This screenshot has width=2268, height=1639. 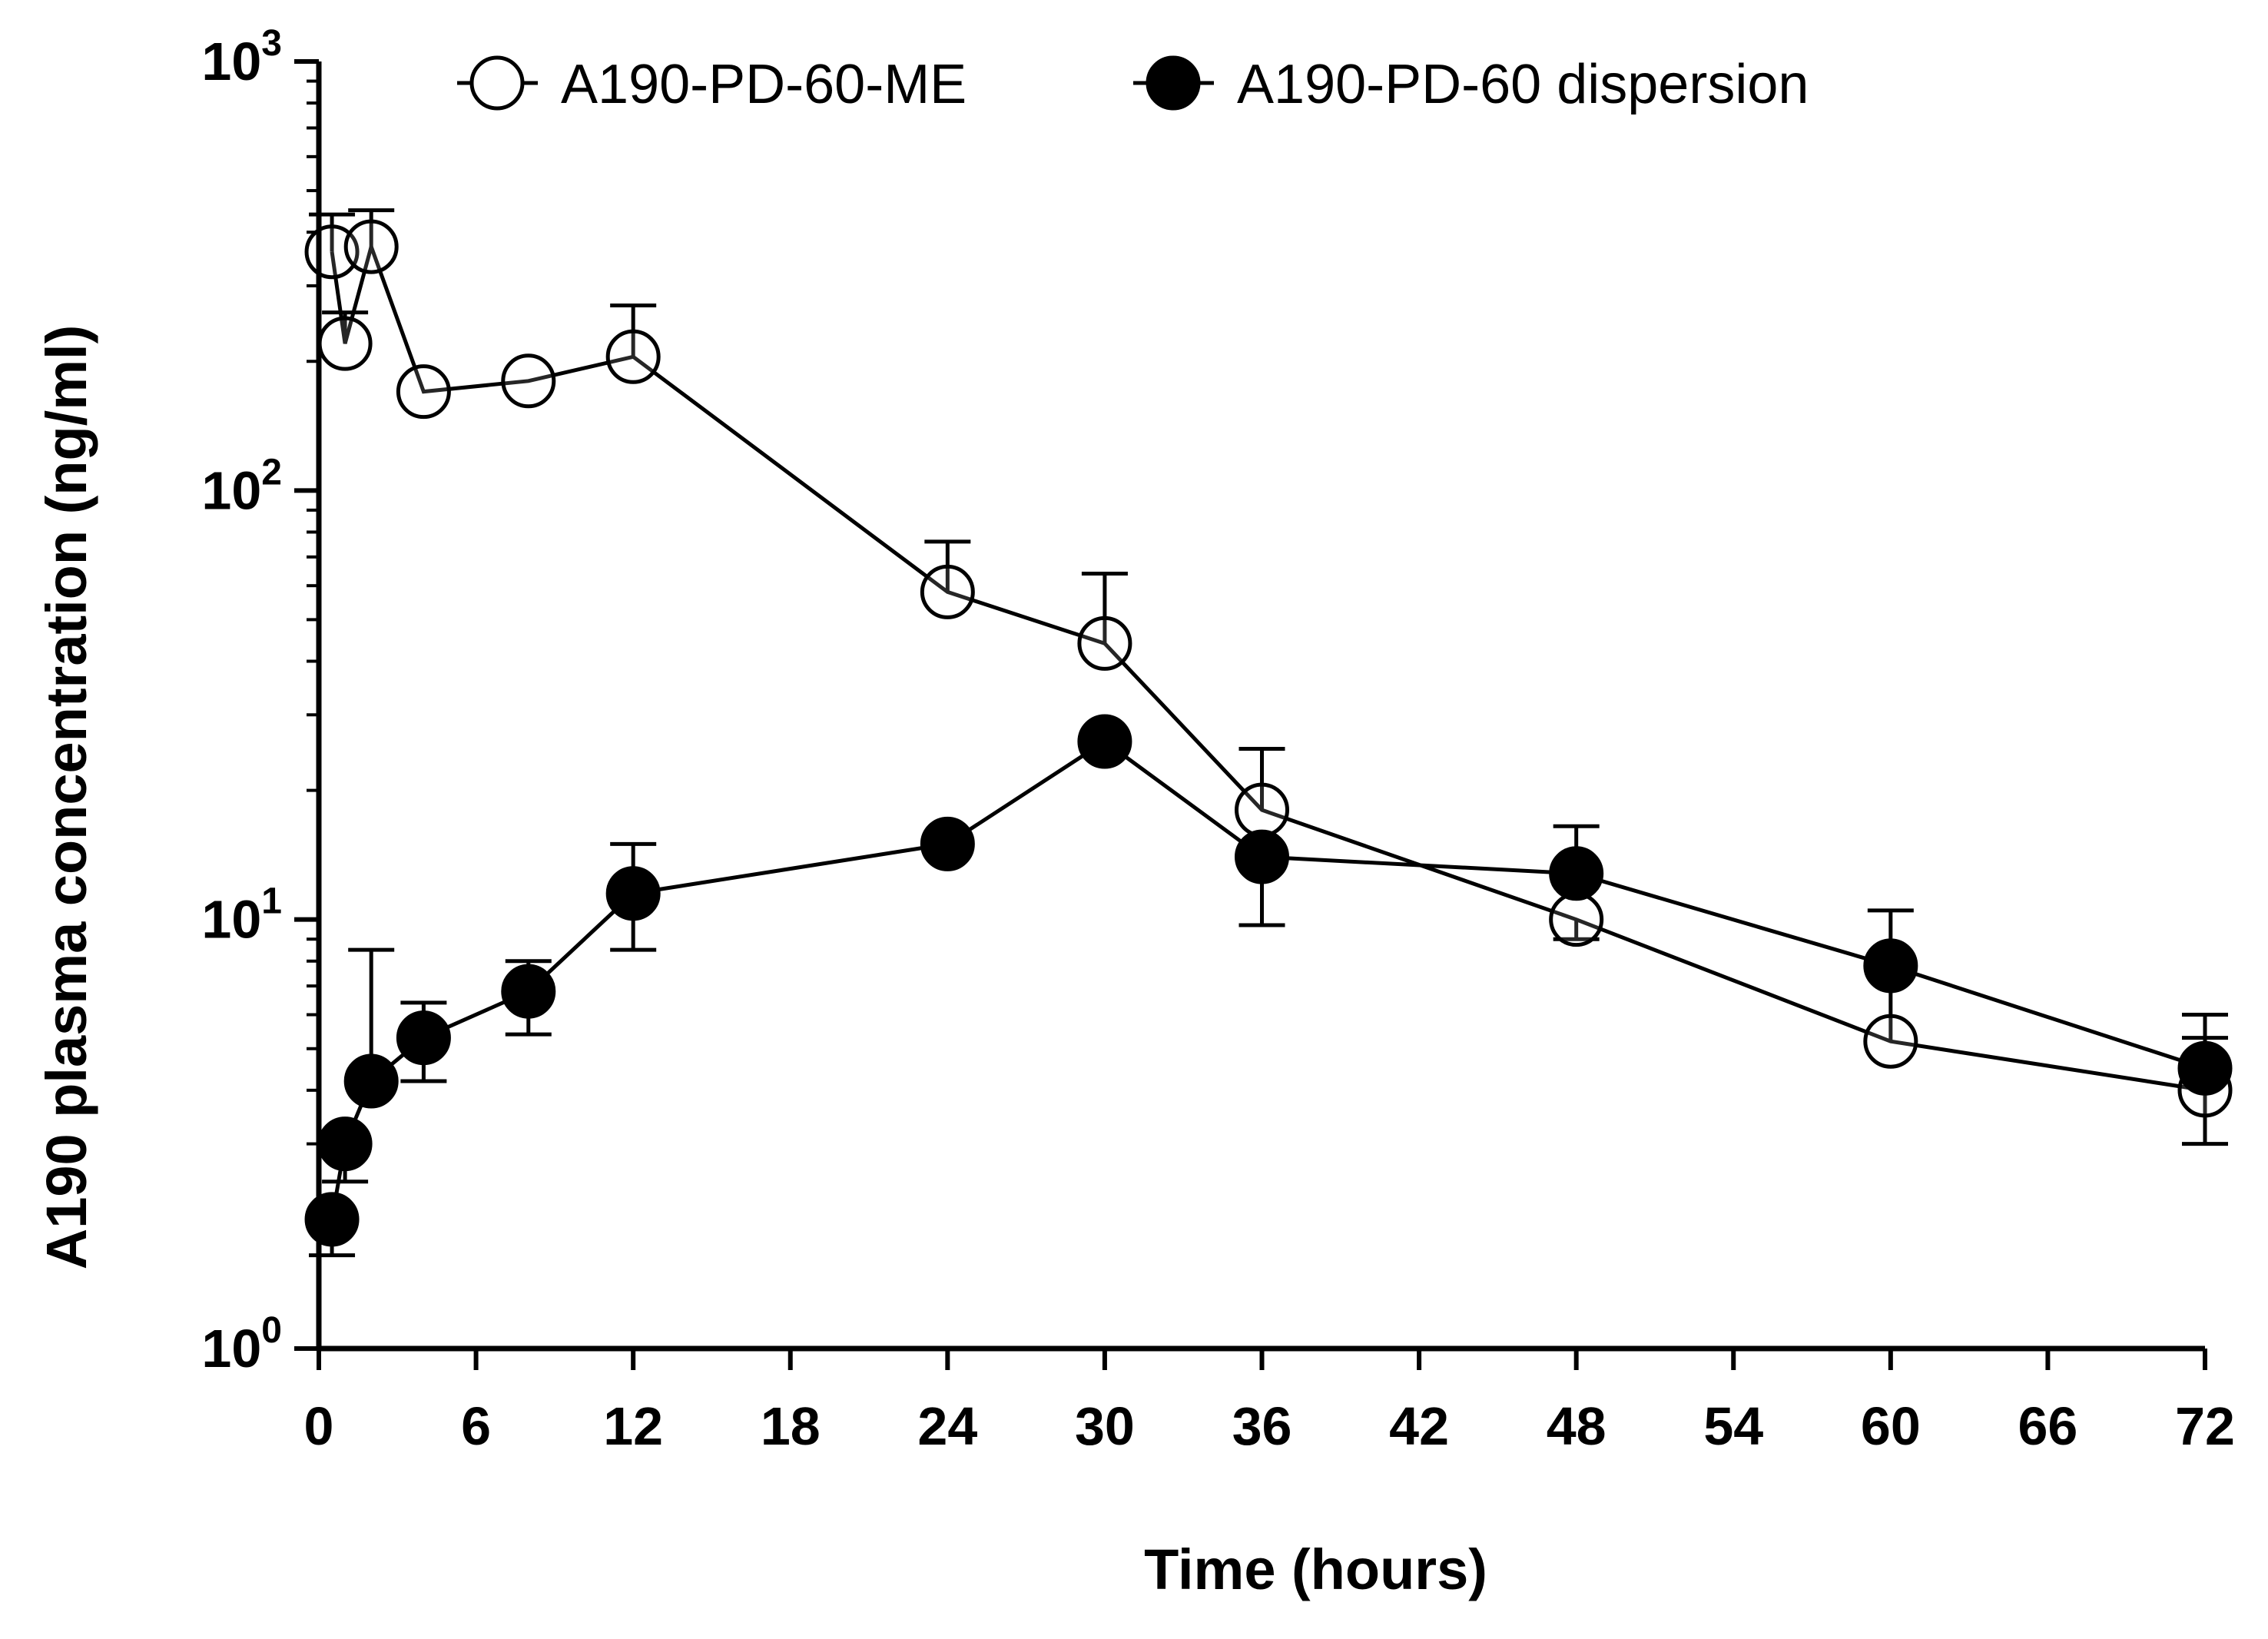 What do you see at coordinates (1315, 1569) in the screenshot?
I see `x-axis-title: Time (hours)` at bounding box center [1315, 1569].